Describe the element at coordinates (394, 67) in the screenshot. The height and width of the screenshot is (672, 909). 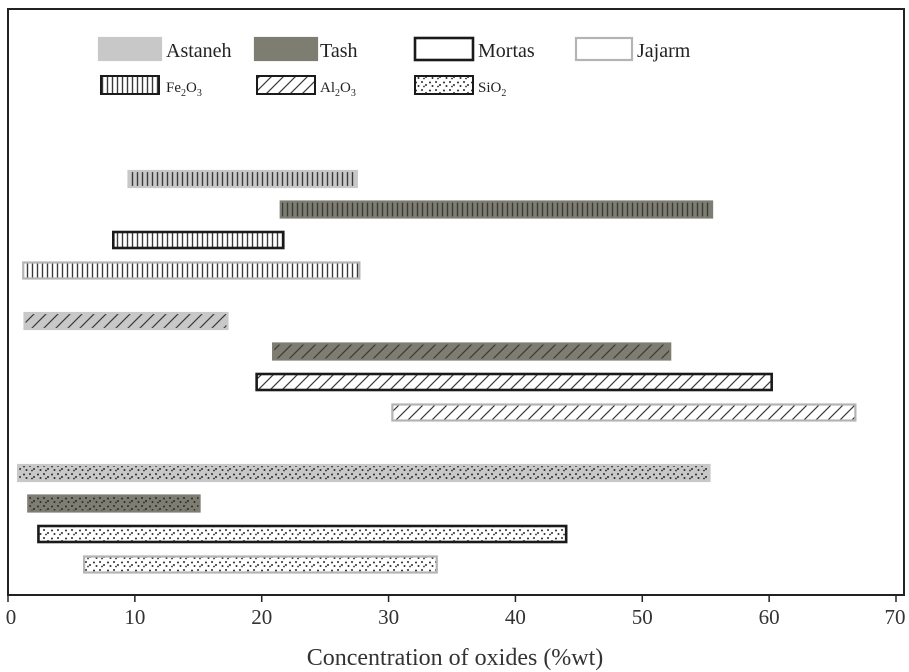
I see `legend: Astaneh Tash Mortas Jajarm Fe2O3 Al2O3 SiO2` at that location.